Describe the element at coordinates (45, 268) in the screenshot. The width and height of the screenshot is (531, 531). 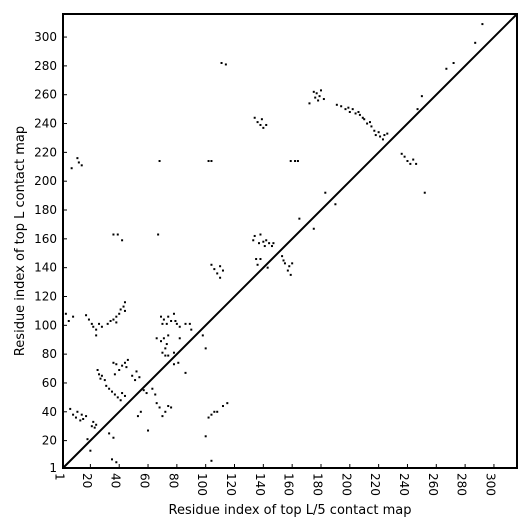
I see `y-tick-label: 140` at that location.